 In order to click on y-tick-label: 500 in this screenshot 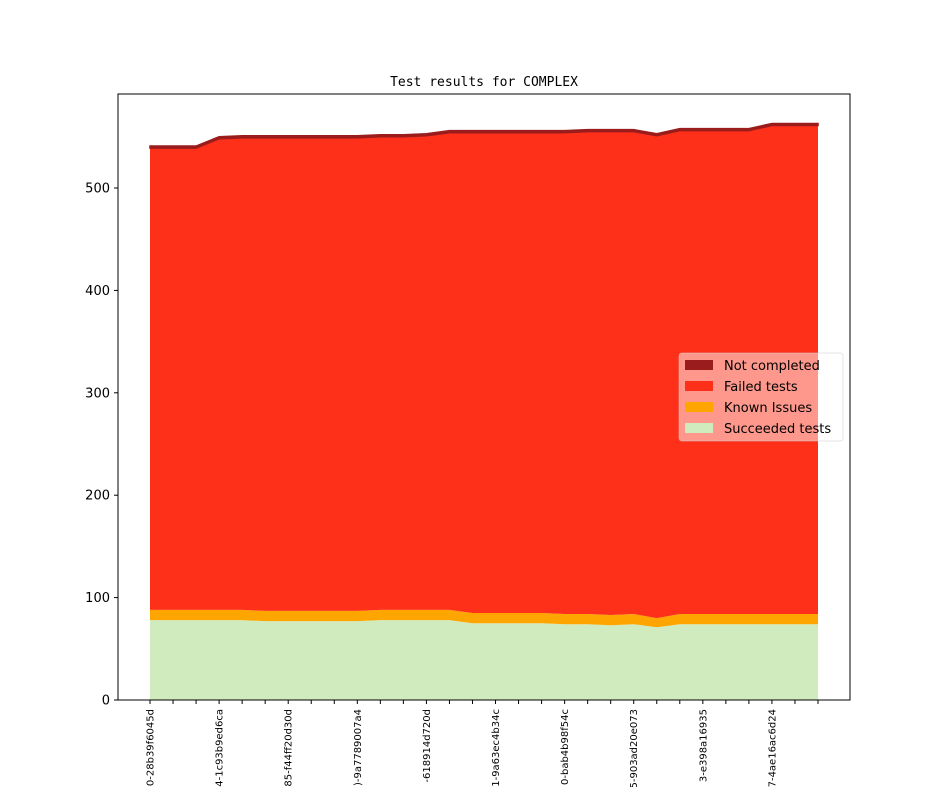, I will do `click(97, 189)`.